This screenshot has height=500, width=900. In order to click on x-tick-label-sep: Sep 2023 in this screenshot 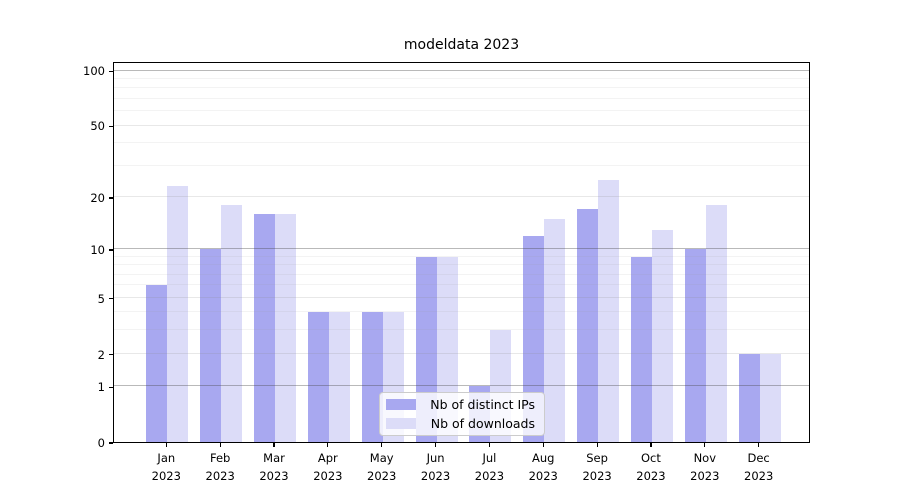, I will do `click(597, 467)`.